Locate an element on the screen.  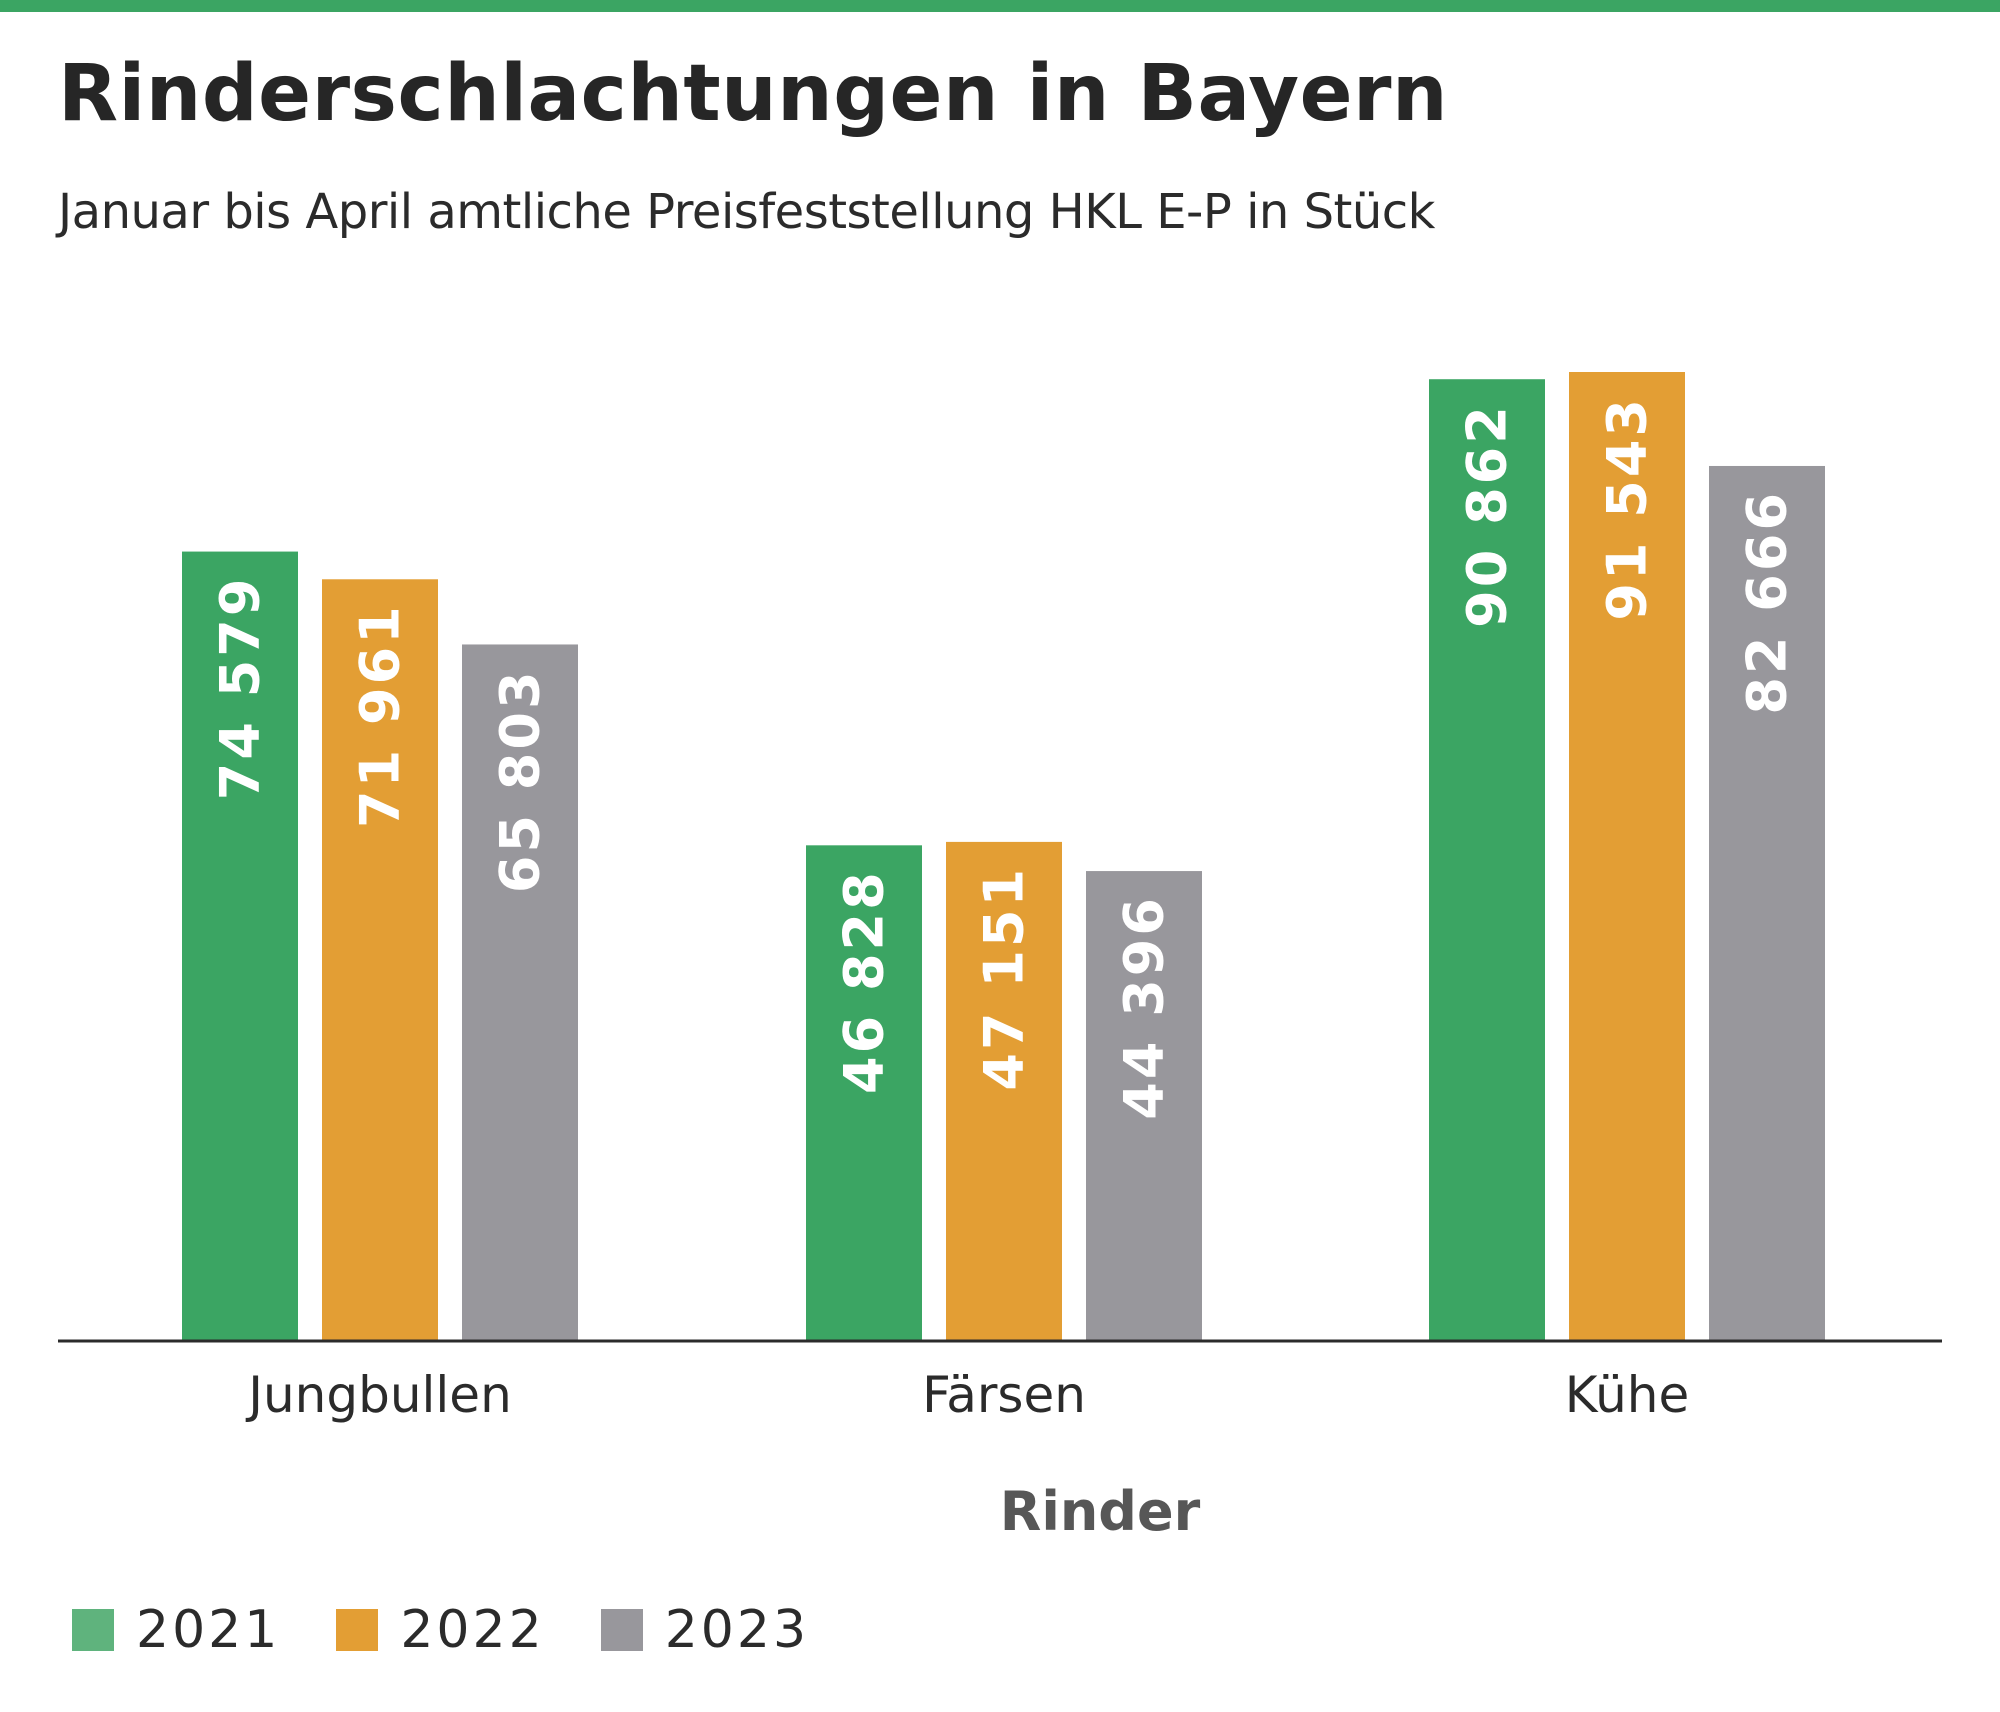
bar-label-khe-2022: 91 543 is located at coordinates (1627, 508).